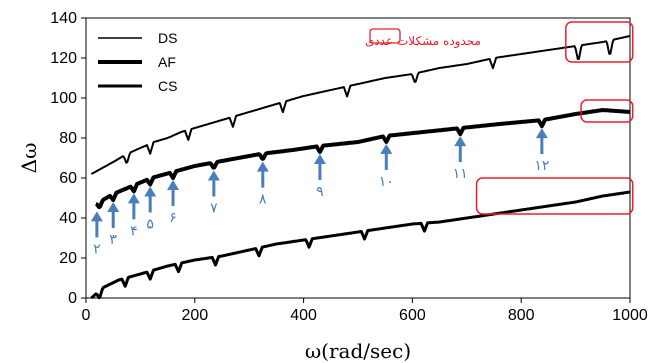 The width and height of the screenshot is (664, 363). What do you see at coordinates (365, 311) in the screenshot?
I see `x-axis-ticks: 0 200 400 600 800 1000` at bounding box center [365, 311].